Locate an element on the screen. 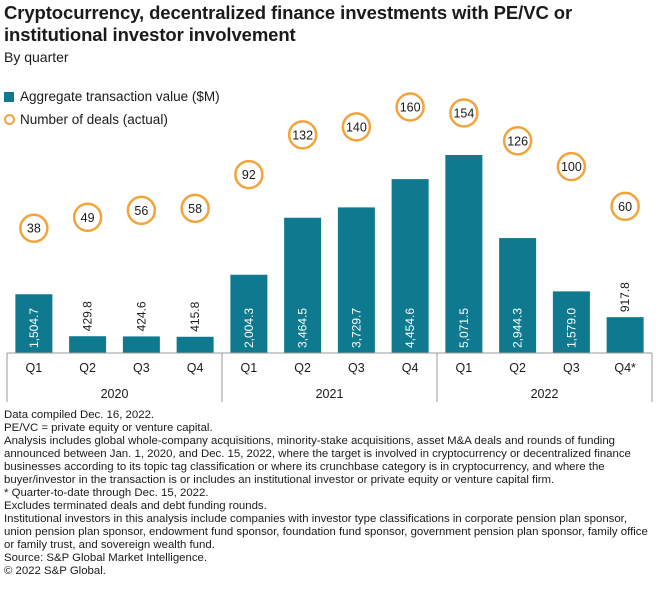 This screenshot has width=660, height=596. legend-circle-swatch is located at coordinates (9, 119).